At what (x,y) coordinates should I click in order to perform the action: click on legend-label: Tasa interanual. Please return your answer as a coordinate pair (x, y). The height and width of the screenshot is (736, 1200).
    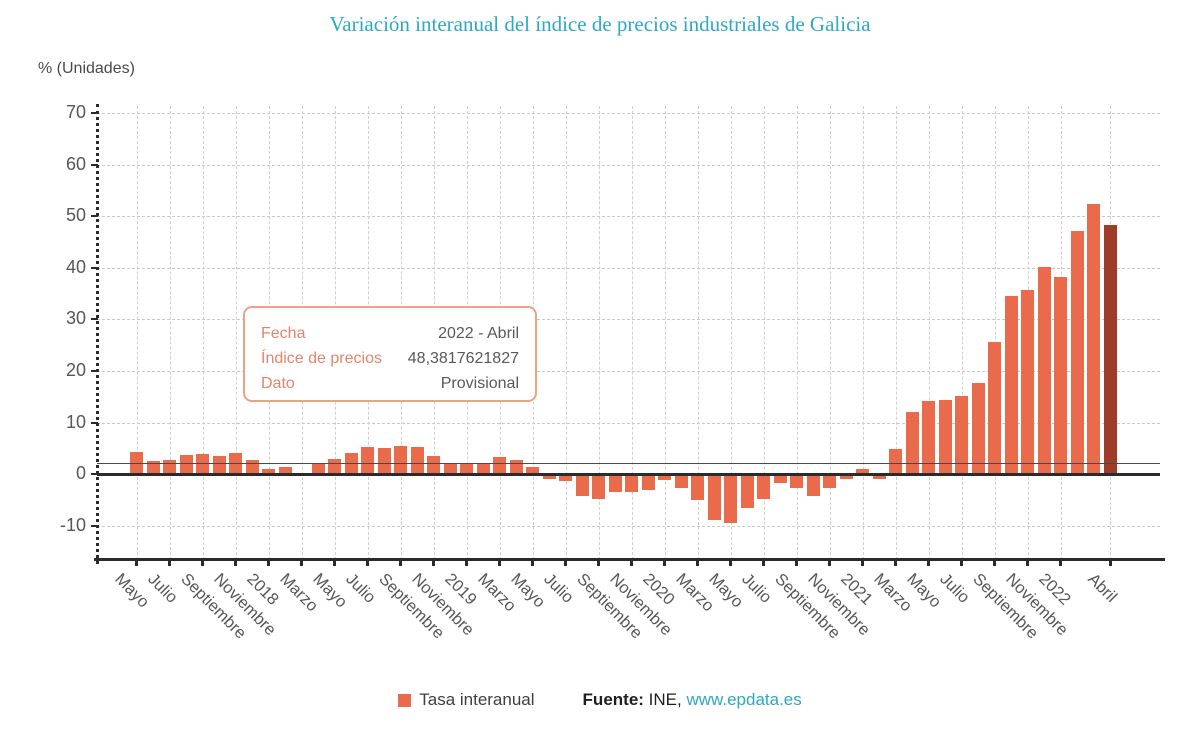
    Looking at the image, I should click on (477, 699).